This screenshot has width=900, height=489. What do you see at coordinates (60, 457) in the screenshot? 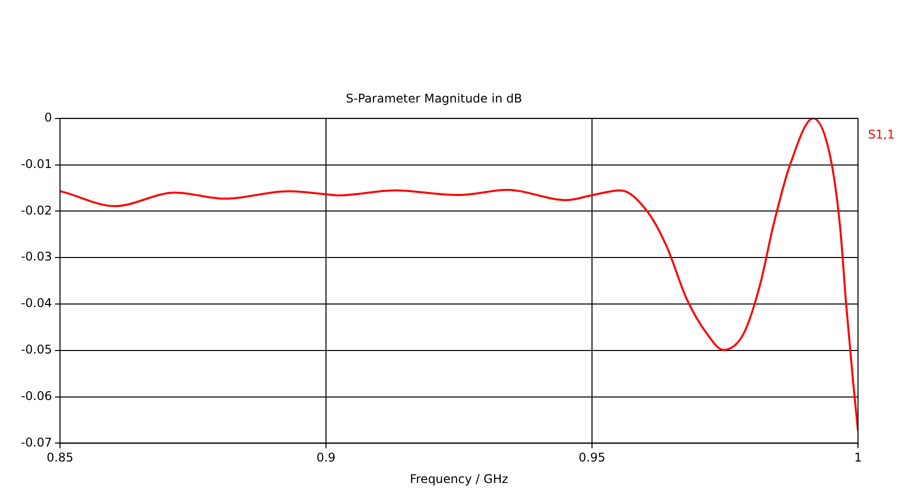
I see `x-tick-label: 0.85` at bounding box center [60, 457].